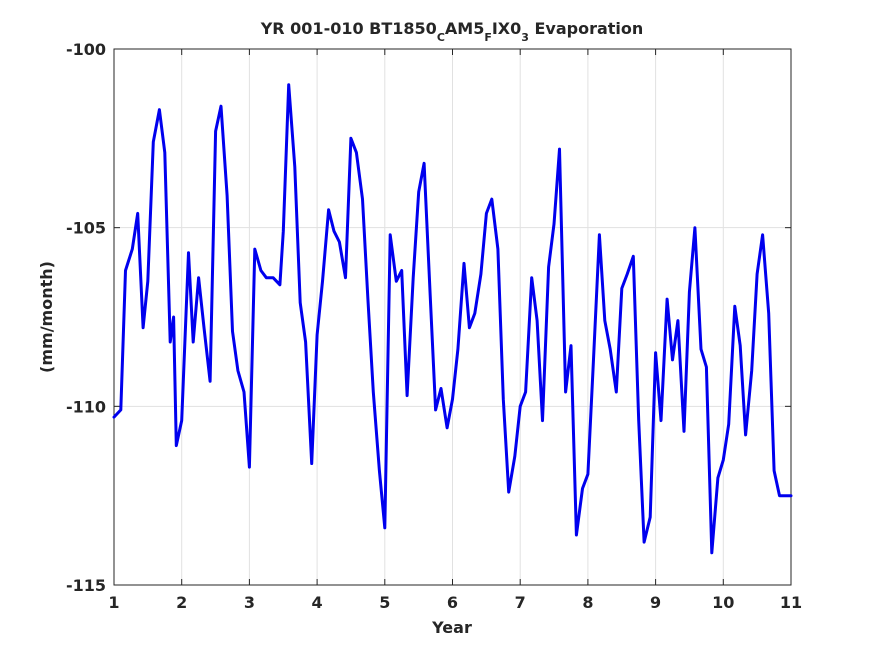 This screenshot has height=656, width=875. Describe the element at coordinates (441, 37) in the screenshot. I see `chart-title-sub-c: C` at that location.